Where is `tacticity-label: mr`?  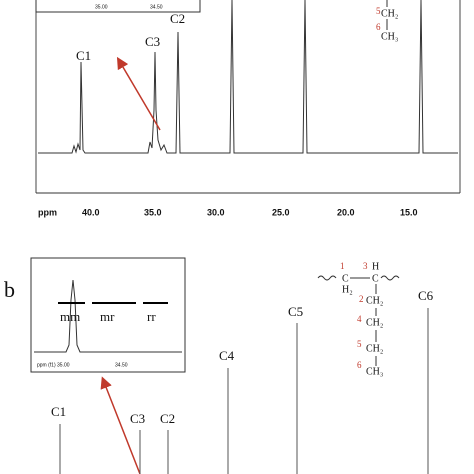
tacticity-label: mr is located at coordinates (107, 316).